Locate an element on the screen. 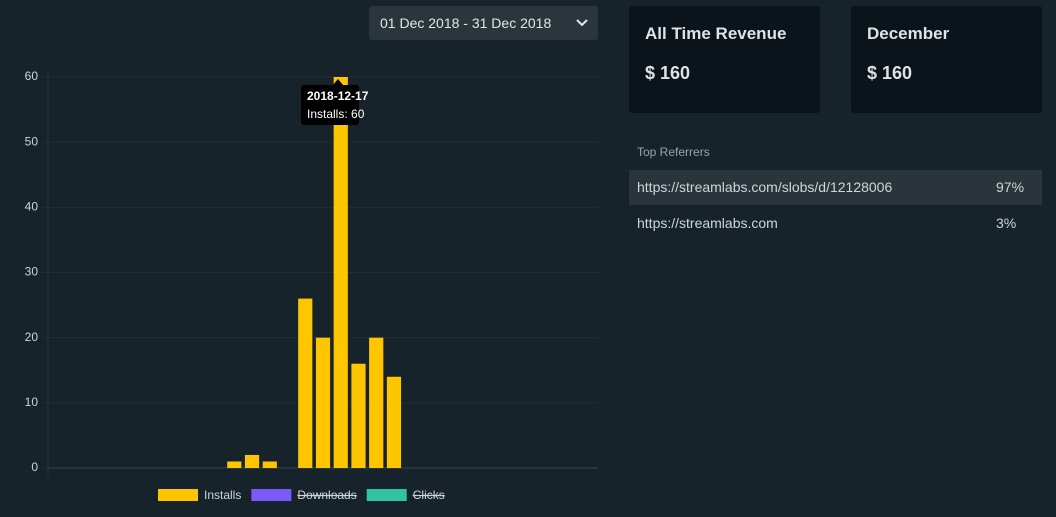 The height and width of the screenshot is (517, 1056). legend-label: Clicks is located at coordinates (429, 495).